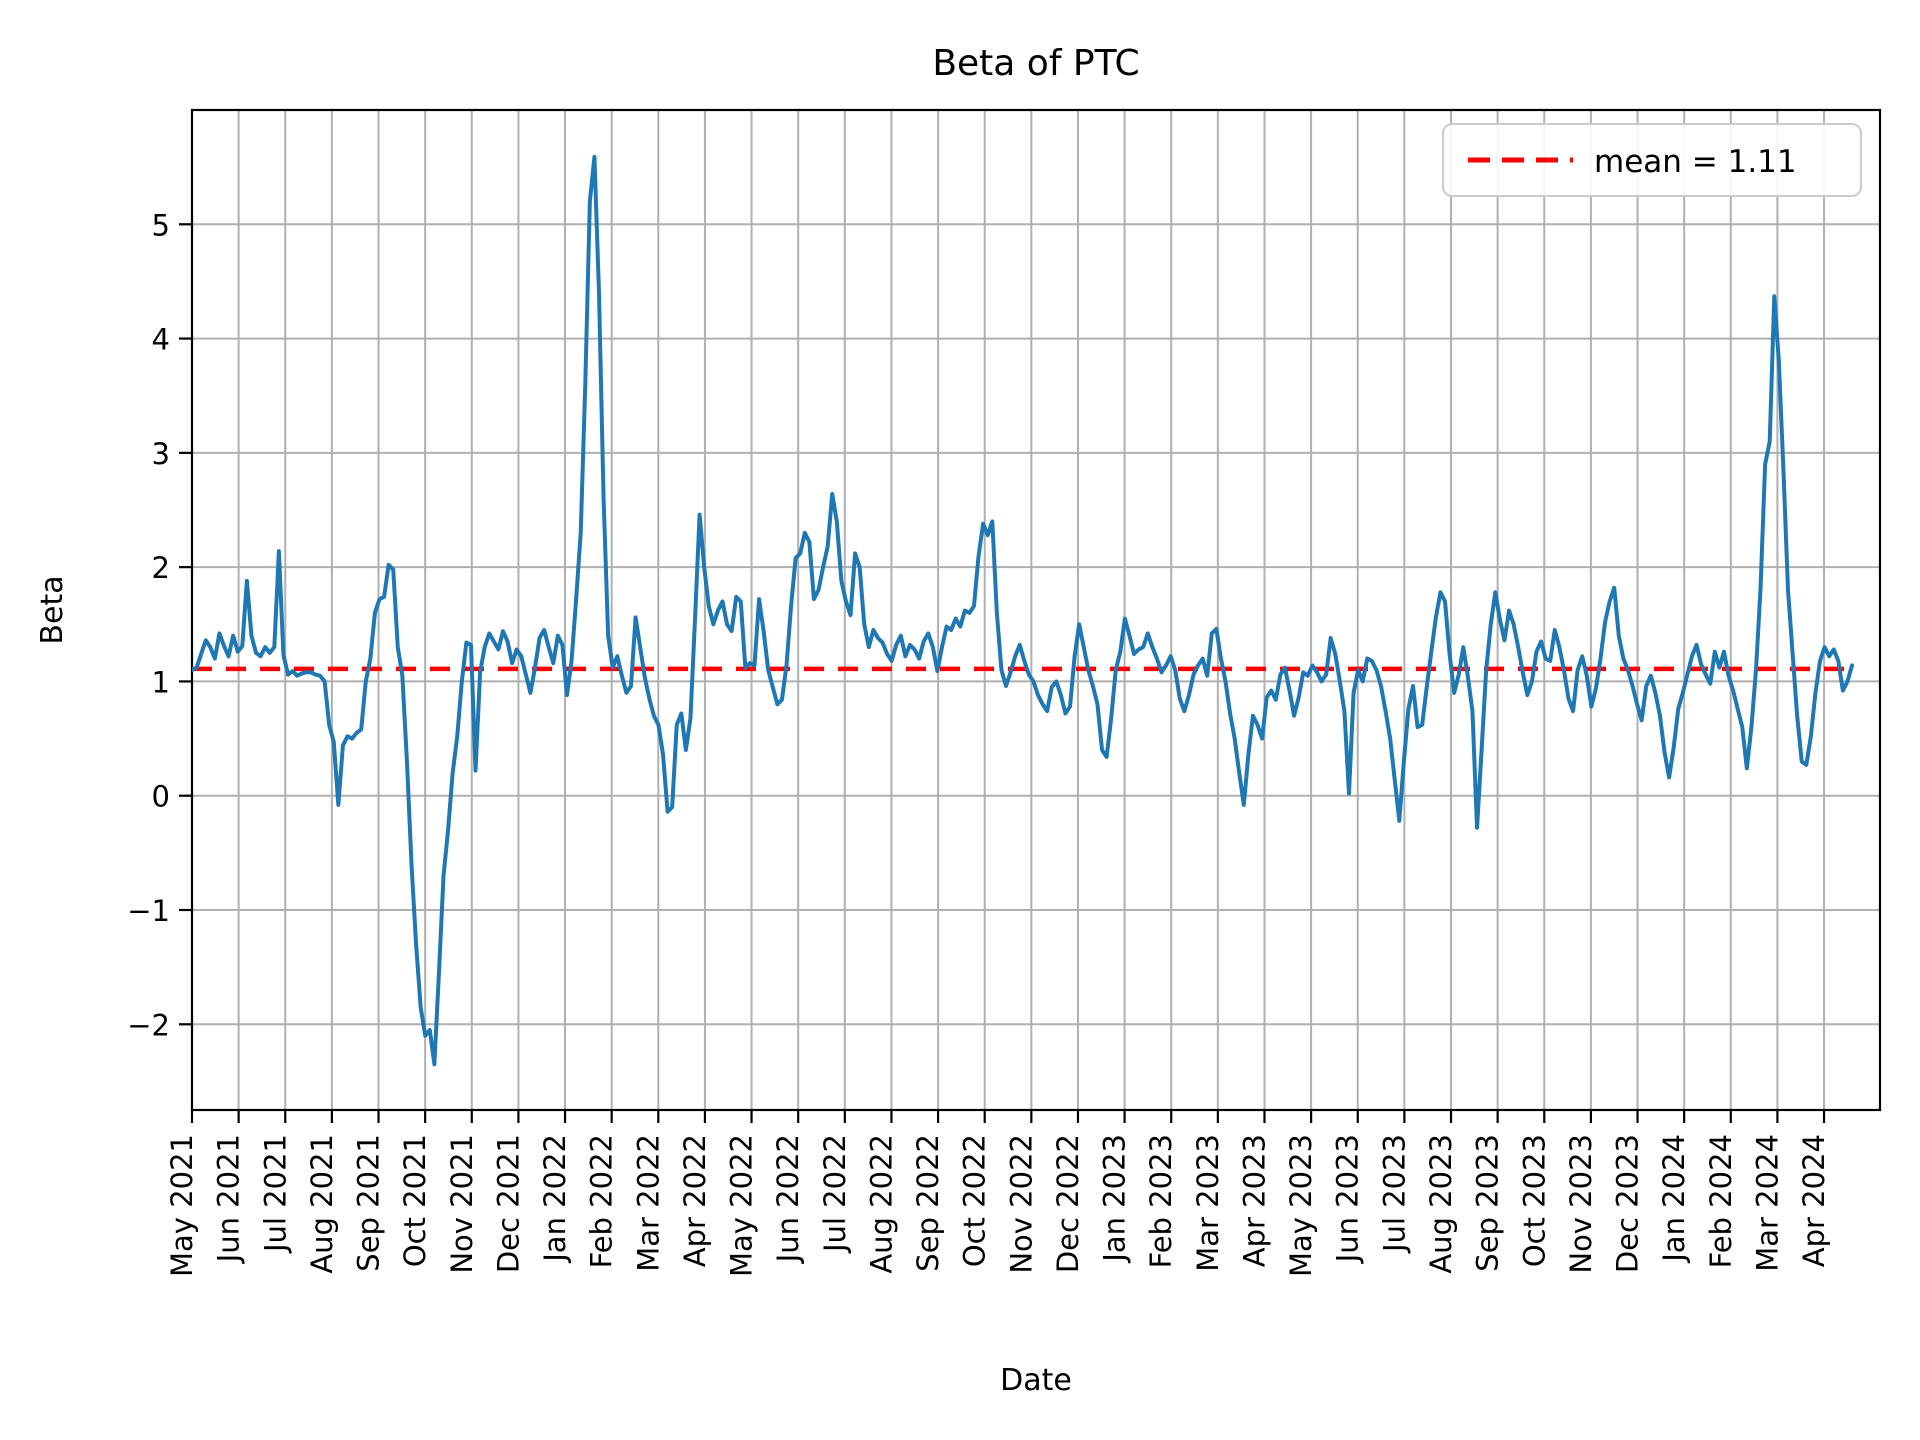 Image resolution: width=1920 pixels, height=1440 pixels. I want to click on x-tick-label: Mar 2023, so click(1208, 1203).